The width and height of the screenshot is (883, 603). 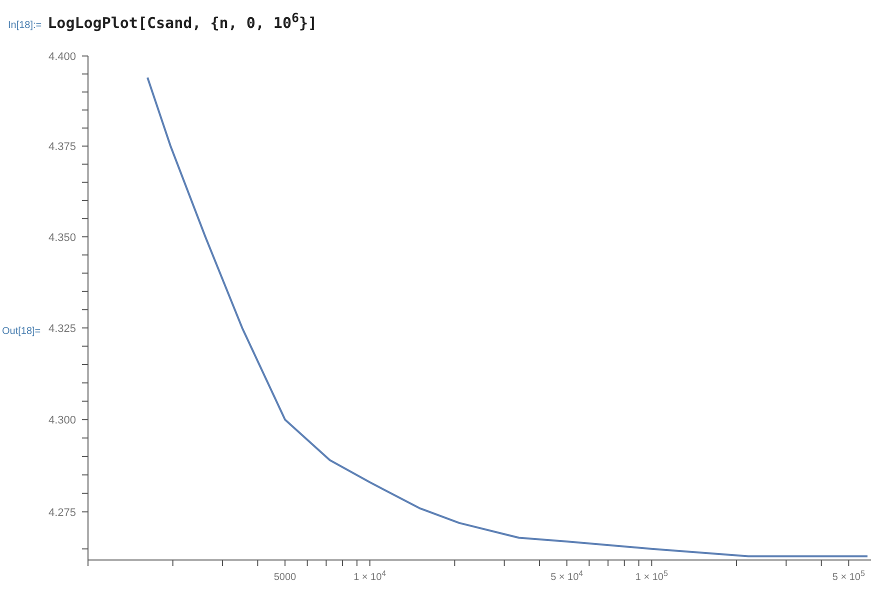 What do you see at coordinates (25, 25) in the screenshot?
I see `text: In[18]:=` at bounding box center [25, 25].